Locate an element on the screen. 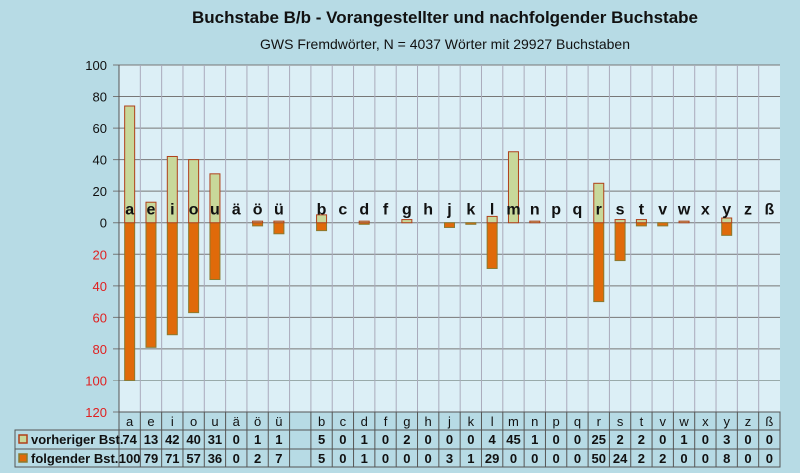  table-category: e is located at coordinates (150, 421).